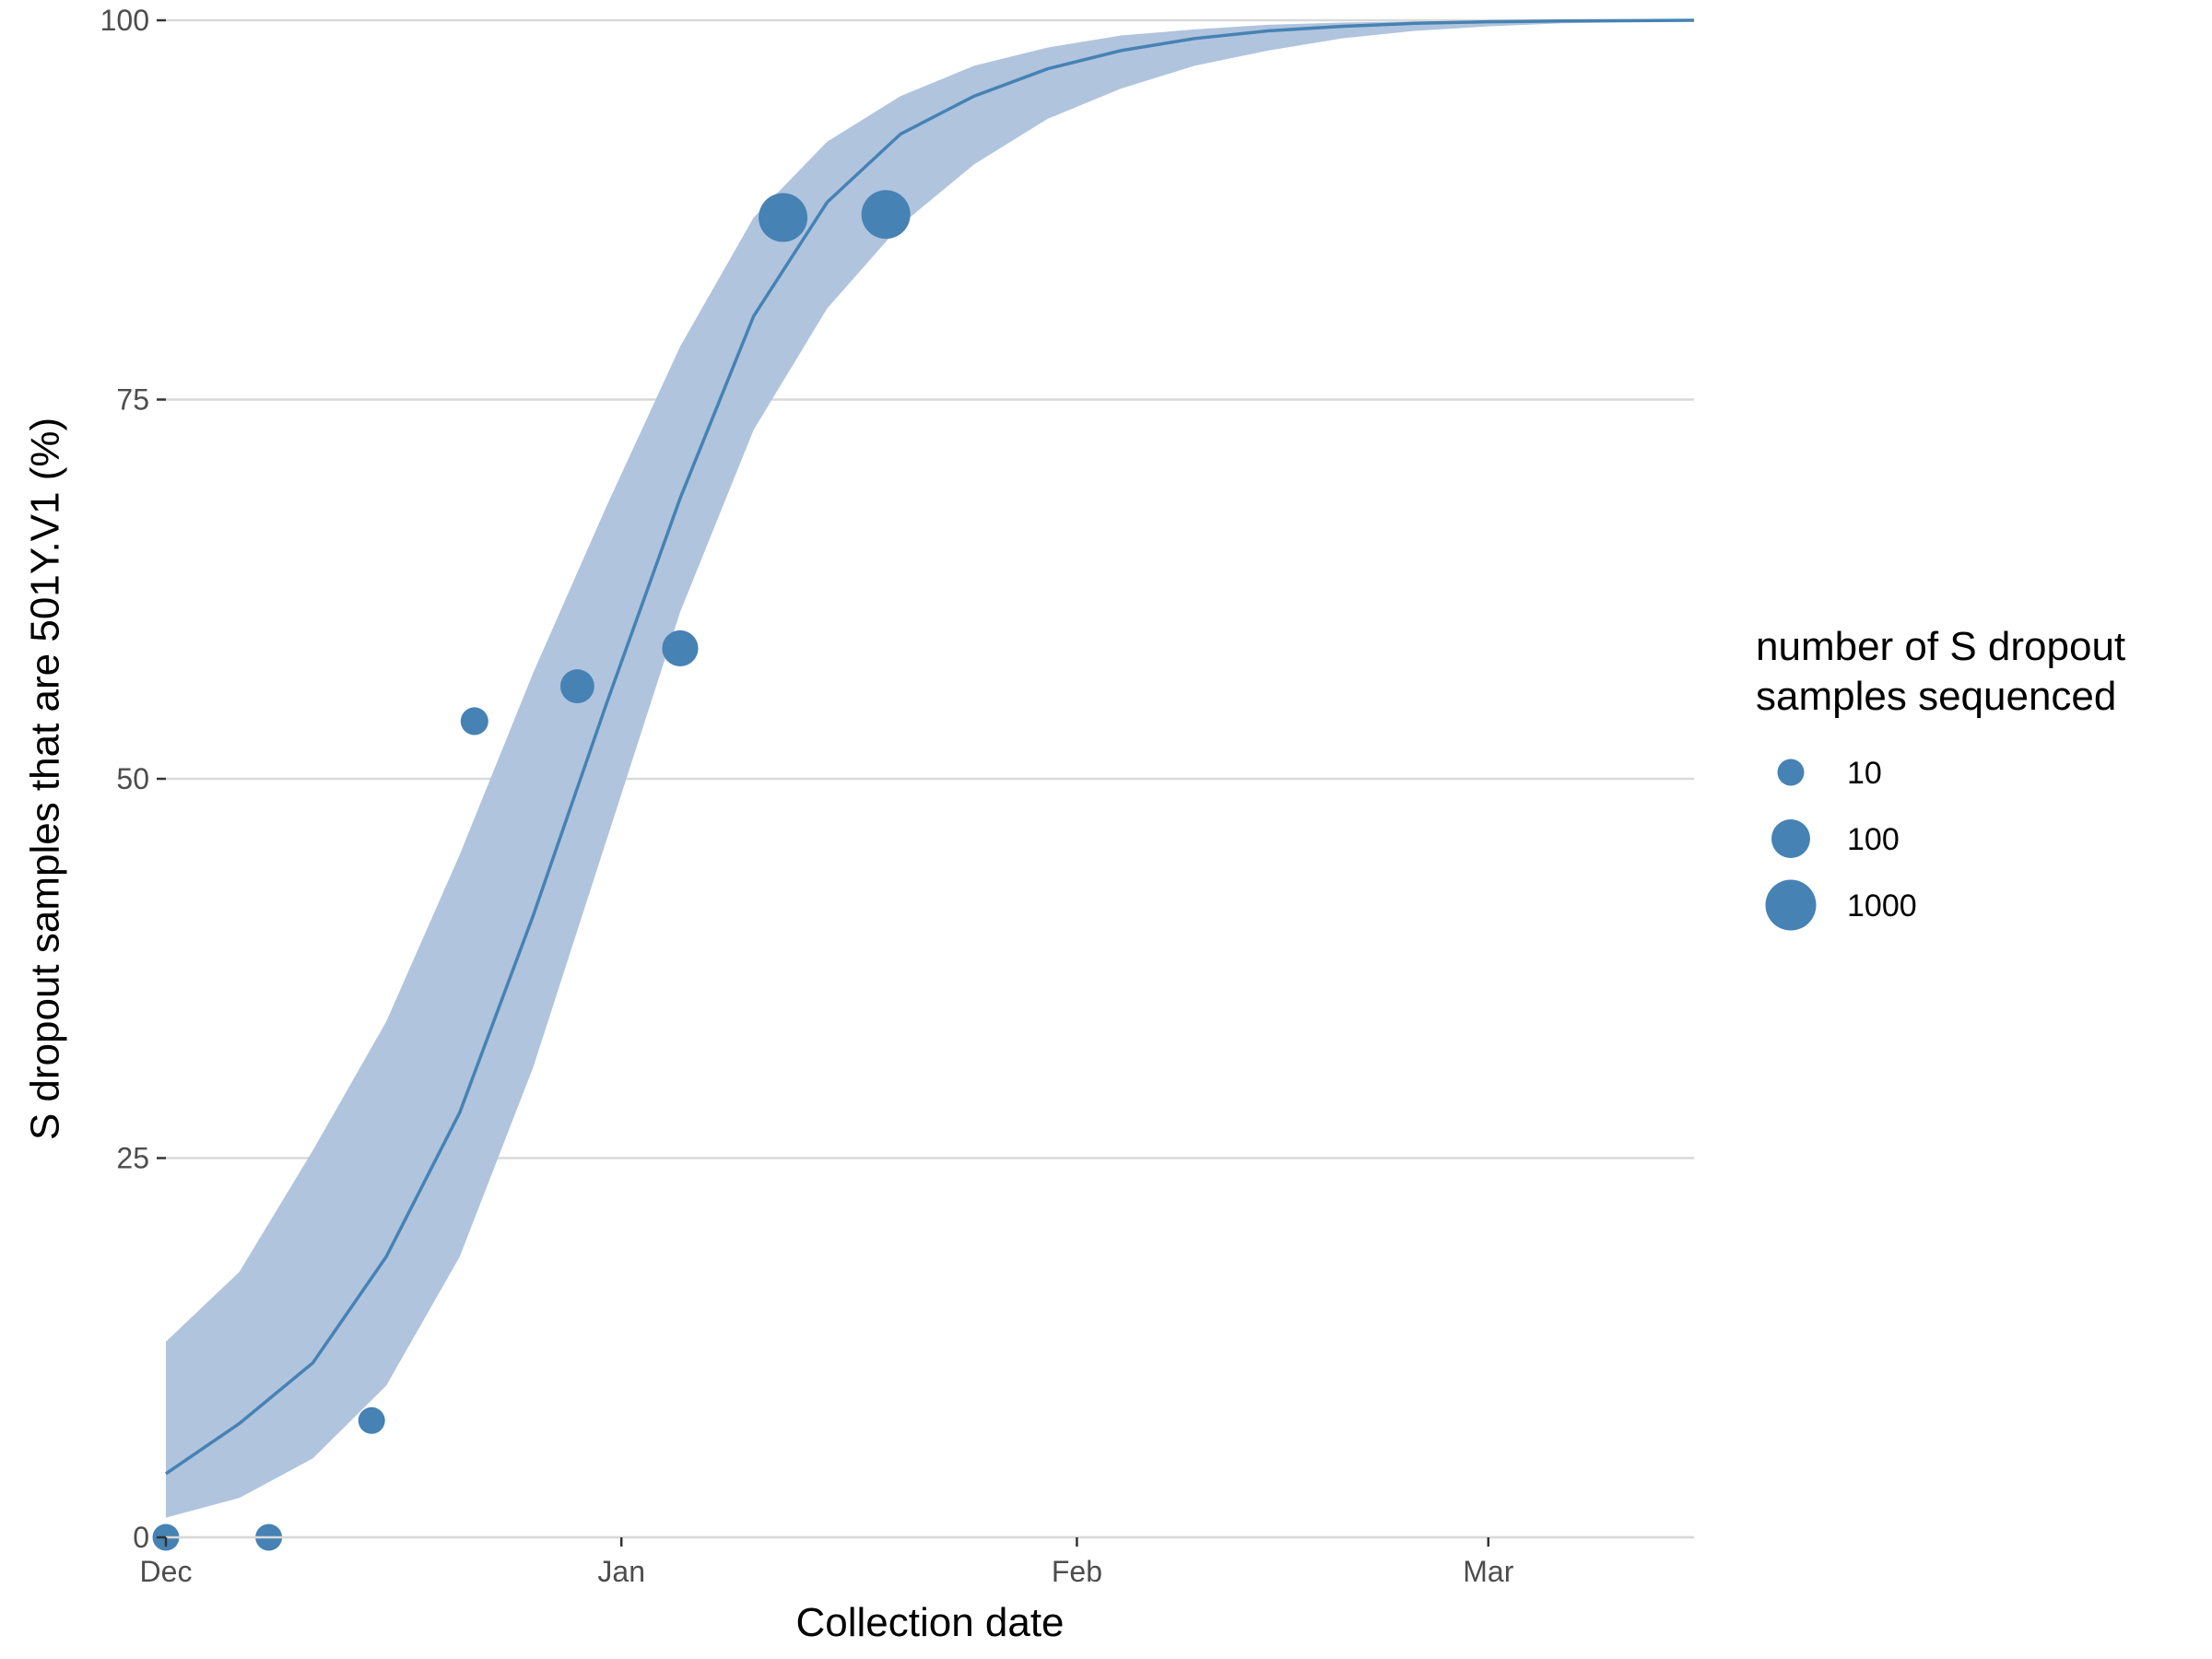 The width and height of the screenshot is (2212, 1659). I want to click on x-tick-label-feb: Feb, so click(1077, 1571).